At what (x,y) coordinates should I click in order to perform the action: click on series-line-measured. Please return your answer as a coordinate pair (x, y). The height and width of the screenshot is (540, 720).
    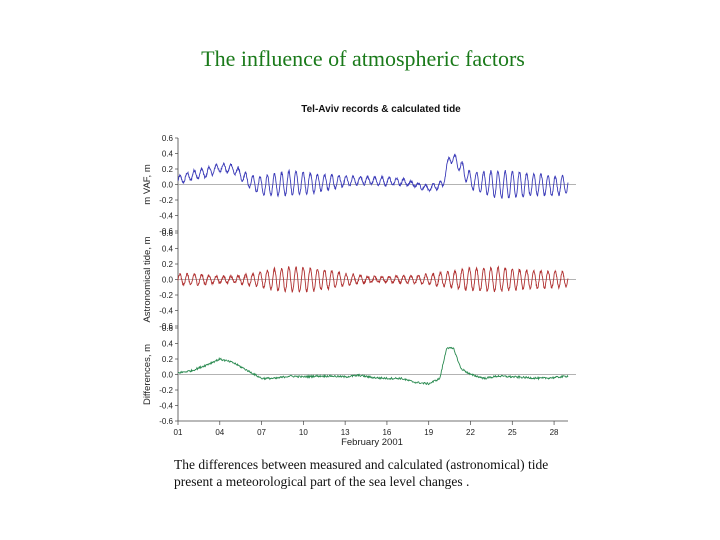
    Looking at the image, I should click on (373, 176).